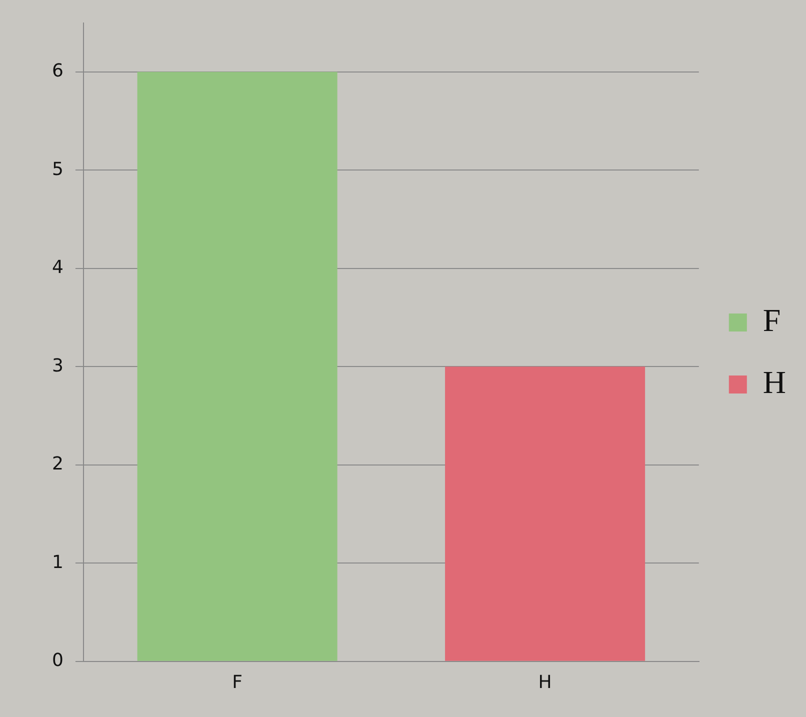 The height and width of the screenshot is (717, 806). What do you see at coordinates (58, 464) in the screenshot?
I see `y-tick-label: 2` at bounding box center [58, 464].